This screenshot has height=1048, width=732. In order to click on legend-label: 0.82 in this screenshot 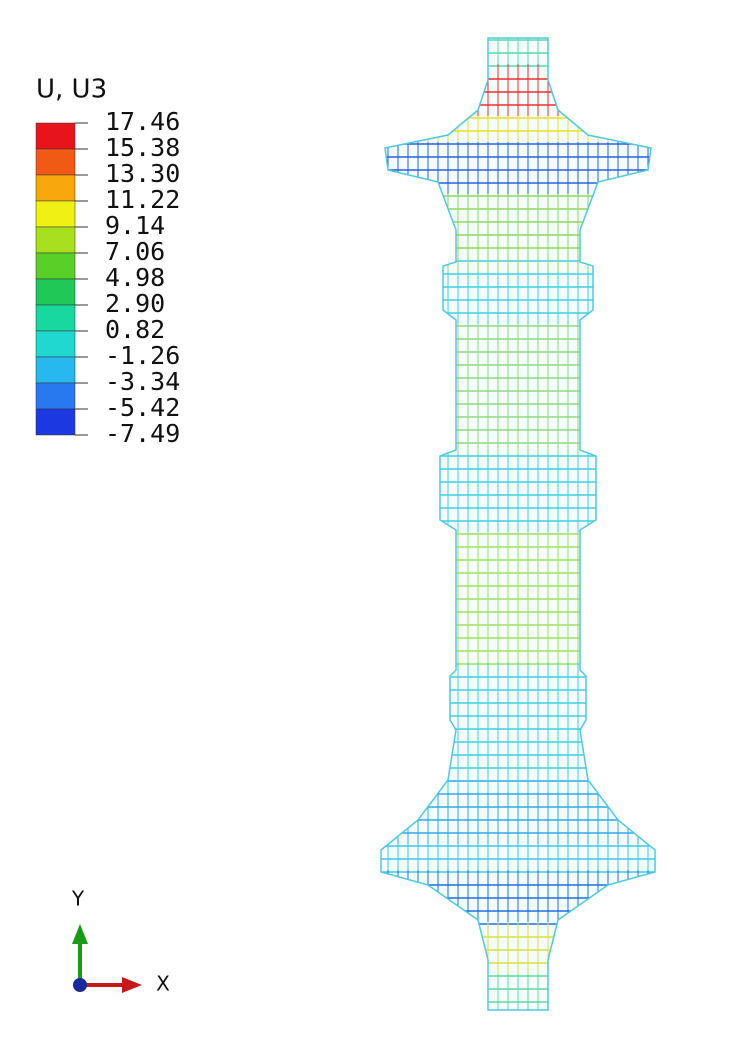, I will do `click(135, 329)`.